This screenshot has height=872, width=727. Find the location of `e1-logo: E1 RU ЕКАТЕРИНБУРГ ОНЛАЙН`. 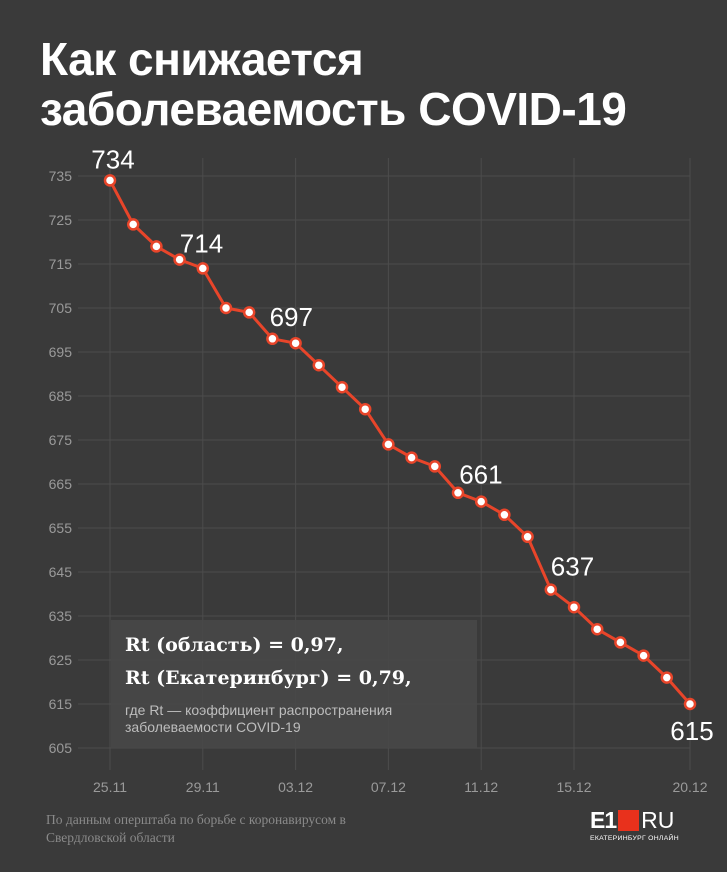

e1-logo: E1 RU ЕКАТЕРИНБУРГ ОНЛАЙН is located at coordinates (640, 825).